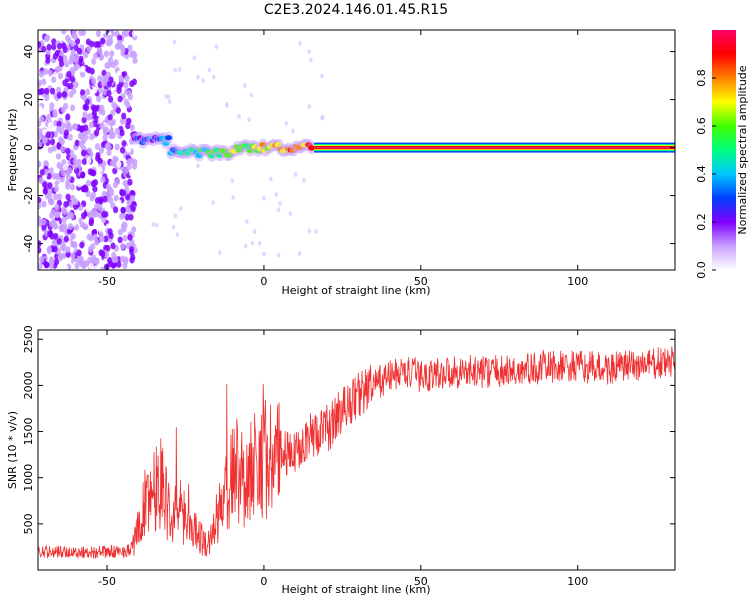 This screenshot has height=600, width=750. Describe the element at coordinates (421, 281) in the screenshot. I see `spectrogram-x-tick-label: 50` at that location.